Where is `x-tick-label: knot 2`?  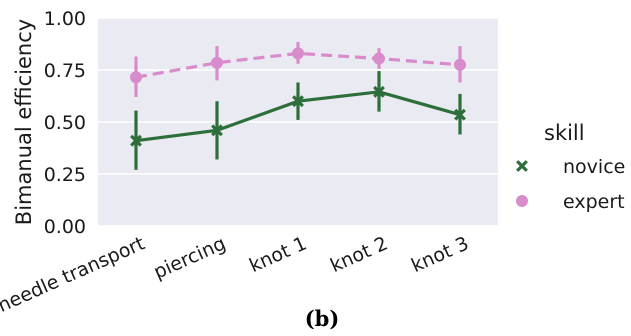
x-tick-label: knot 2 is located at coordinates (359, 254).